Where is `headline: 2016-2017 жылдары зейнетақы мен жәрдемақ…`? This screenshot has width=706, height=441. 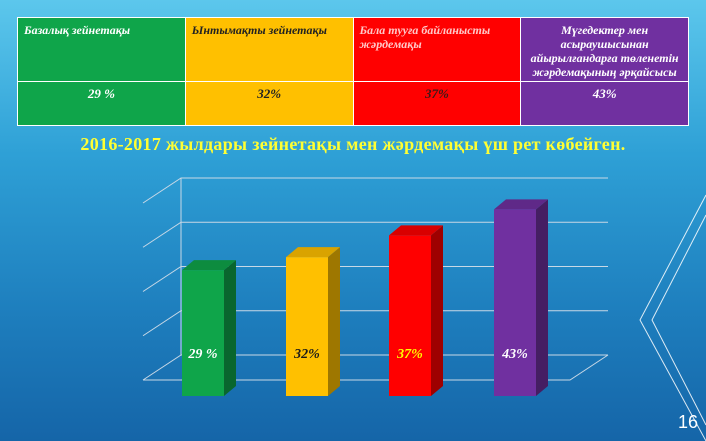
headline: 2016-2017 жылдары зейнетақы мен жәрдемақ… is located at coordinates (353, 144).